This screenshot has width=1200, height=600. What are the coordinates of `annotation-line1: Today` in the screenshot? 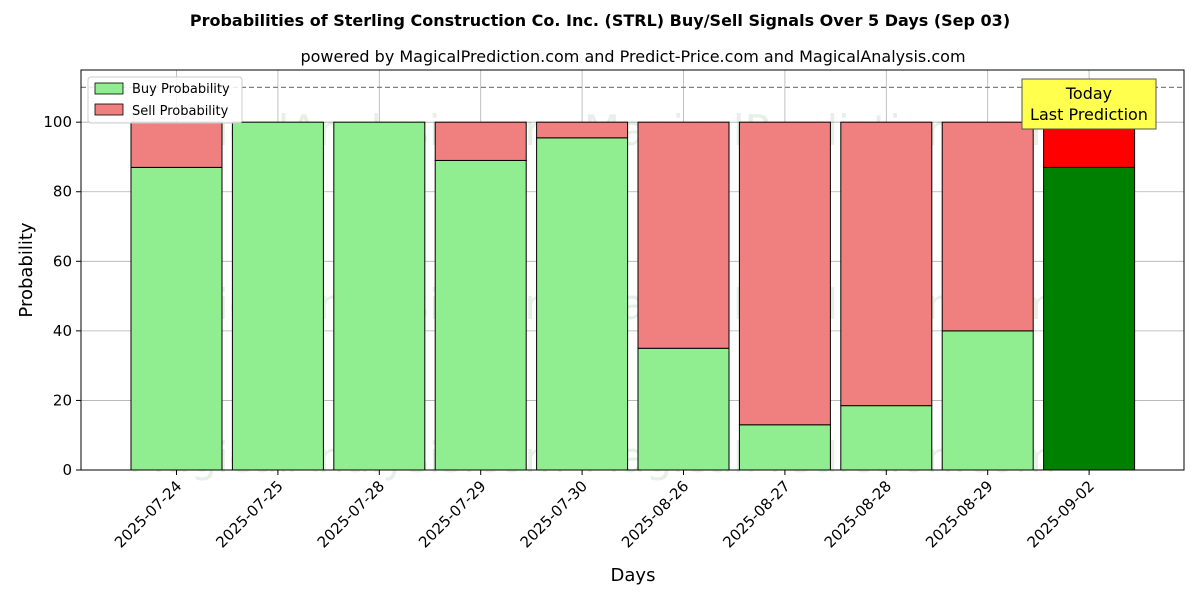 It's located at (1088, 93).